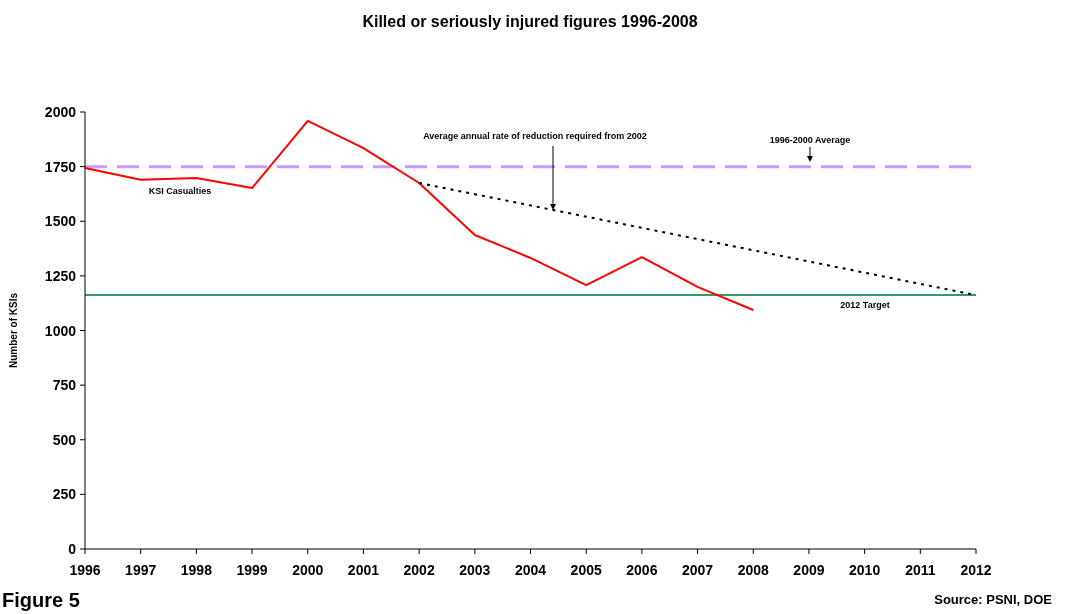 This screenshot has width=1065, height=614. What do you see at coordinates (475, 570) in the screenshot?
I see `x-tick-label: 2003` at bounding box center [475, 570].